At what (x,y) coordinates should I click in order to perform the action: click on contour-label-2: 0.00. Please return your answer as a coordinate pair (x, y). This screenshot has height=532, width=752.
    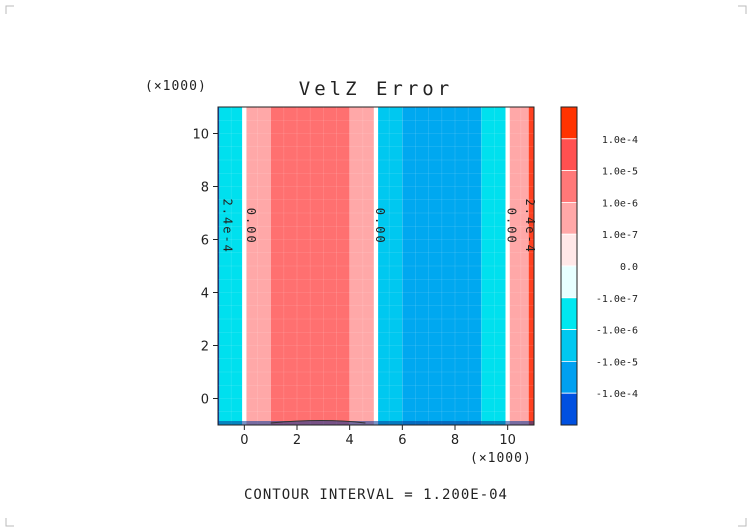
    Looking at the image, I should click on (512, 226).